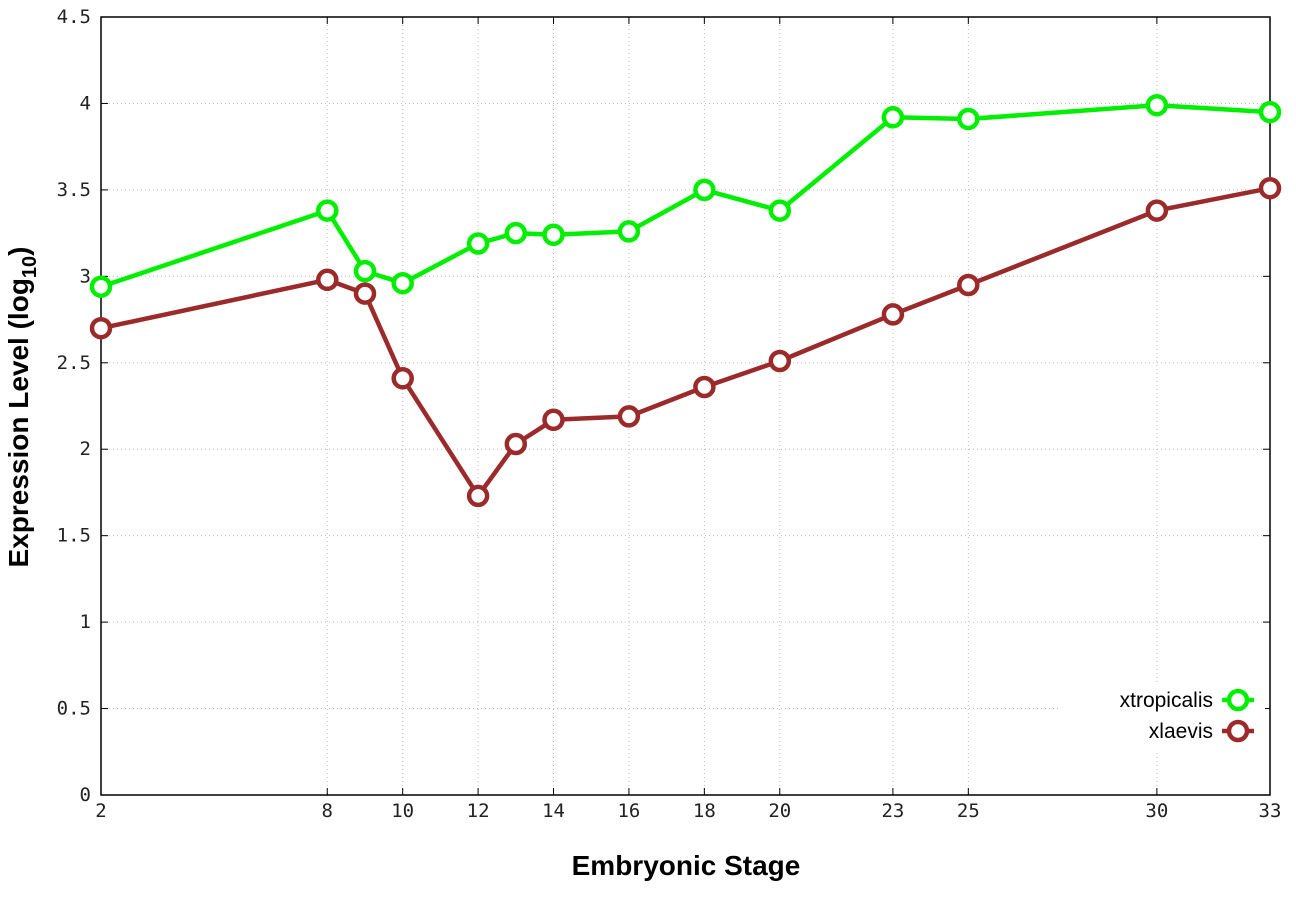  What do you see at coordinates (1156, 811) in the screenshot?
I see `x-tick-label: 30` at bounding box center [1156, 811].